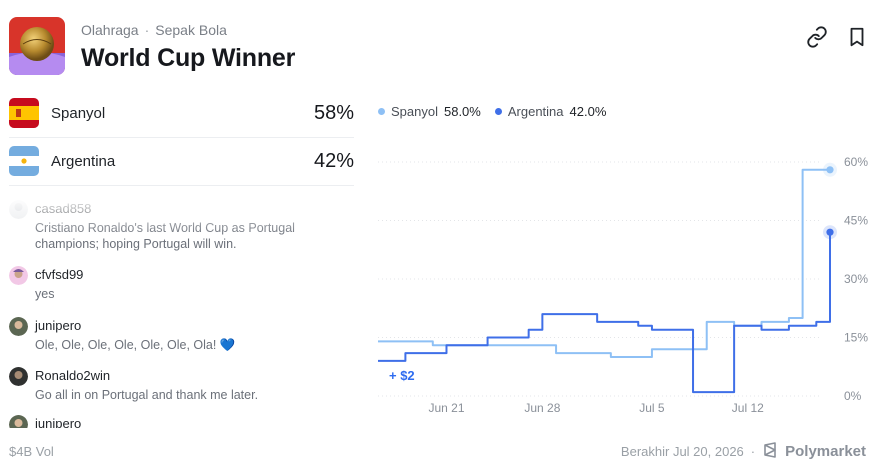  I want to click on bookmark-icon, so click(857, 37).